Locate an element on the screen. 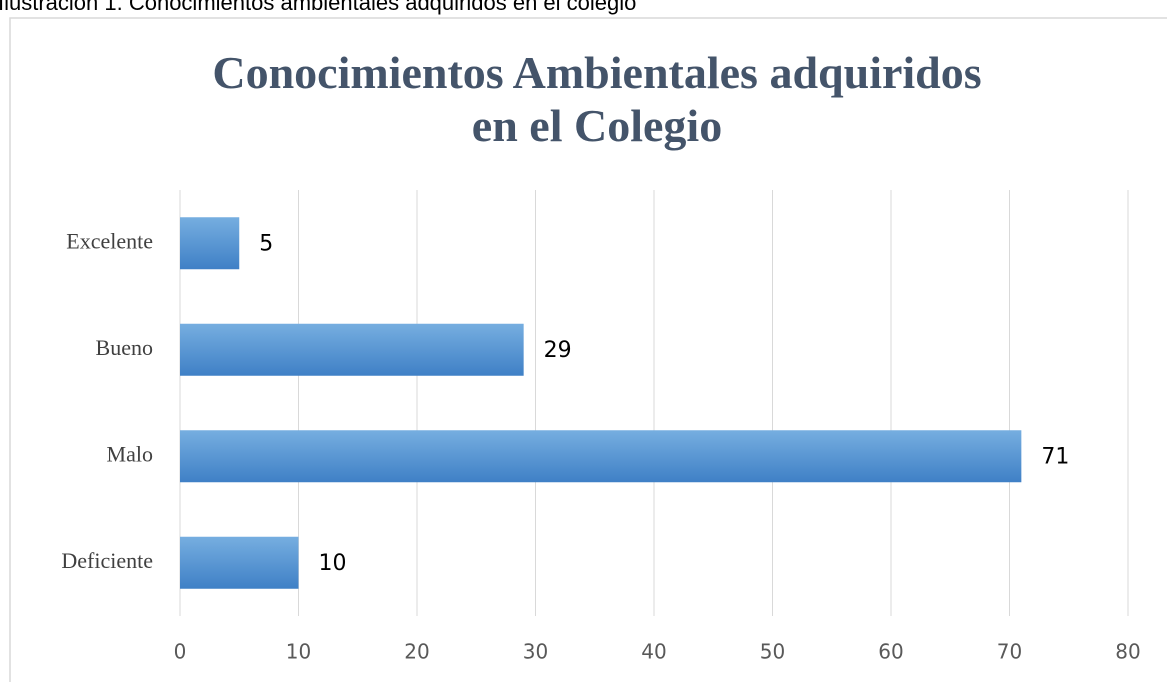 The height and width of the screenshot is (682, 1167). y-tick-label: Excelente is located at coordinates (109, 240).